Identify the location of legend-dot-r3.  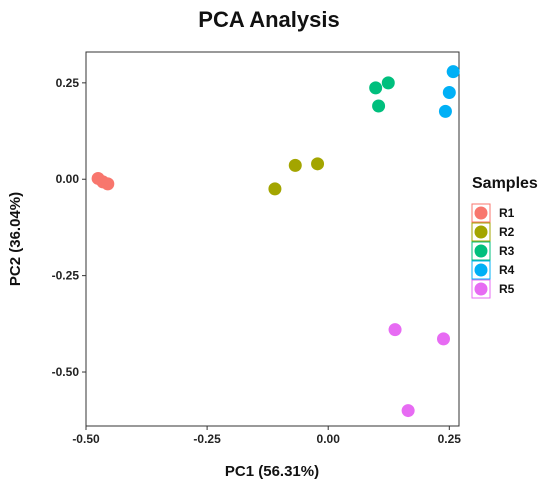
(481, 251).